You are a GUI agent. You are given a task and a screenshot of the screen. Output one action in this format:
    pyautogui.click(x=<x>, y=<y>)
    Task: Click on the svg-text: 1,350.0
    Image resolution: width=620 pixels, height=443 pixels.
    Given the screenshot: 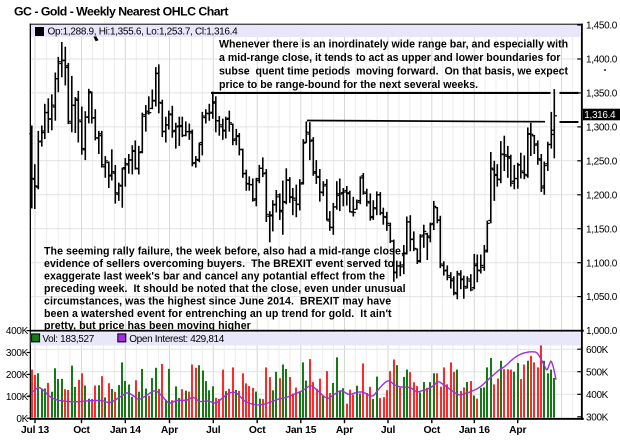 What is the action you would take?
    pyautogui.click(x=602, y=94)
    